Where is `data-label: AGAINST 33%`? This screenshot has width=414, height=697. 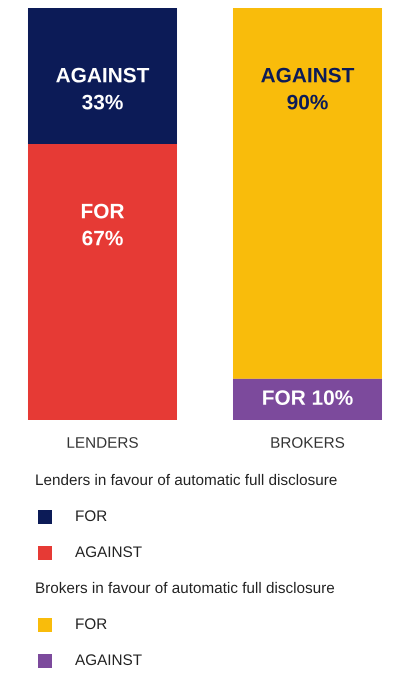 data-label: AGAINST 33% is located at coordinates (103, 89).